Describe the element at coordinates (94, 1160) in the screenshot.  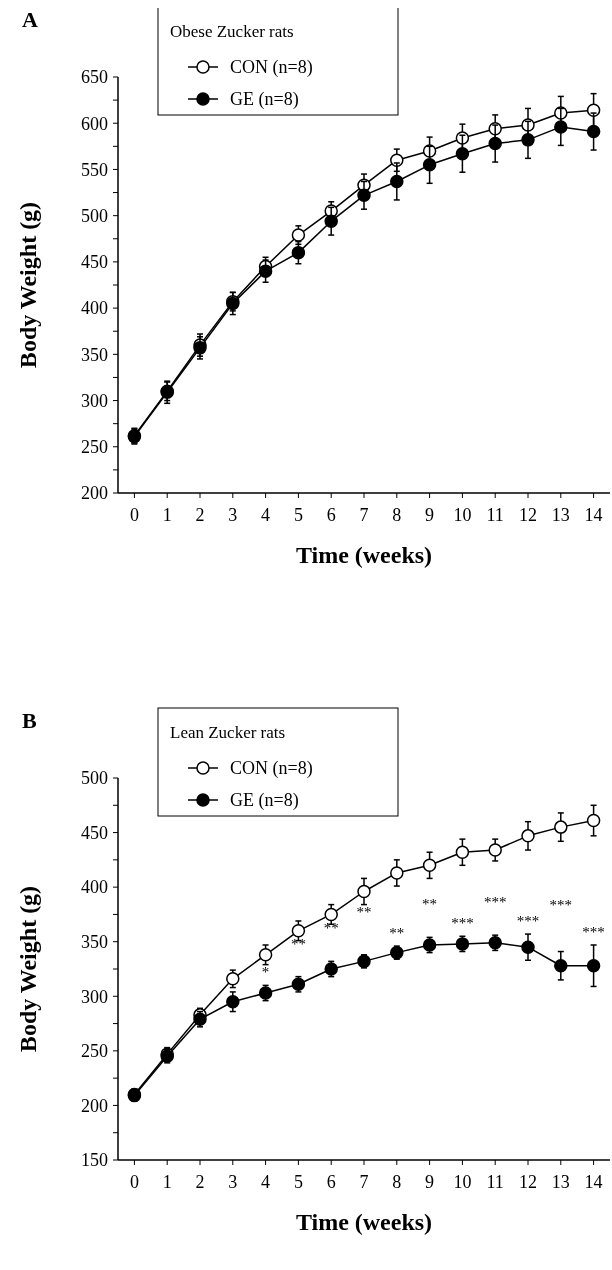
I see `y-tick-label: 150` at that location.